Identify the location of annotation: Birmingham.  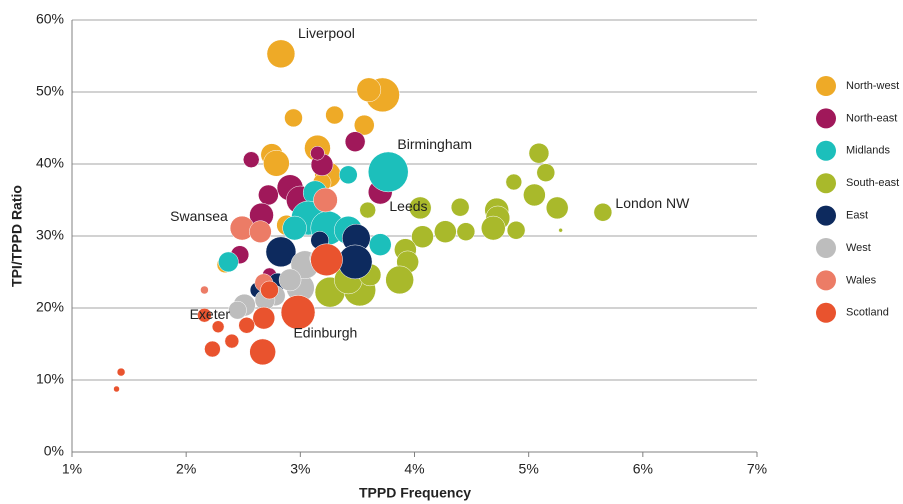
(434, 144).